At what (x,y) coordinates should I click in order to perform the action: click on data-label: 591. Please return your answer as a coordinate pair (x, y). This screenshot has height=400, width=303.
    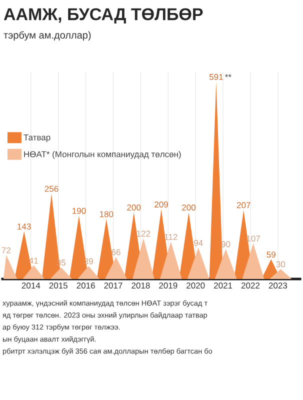
    Looking at the image, I should click on (217, 77).